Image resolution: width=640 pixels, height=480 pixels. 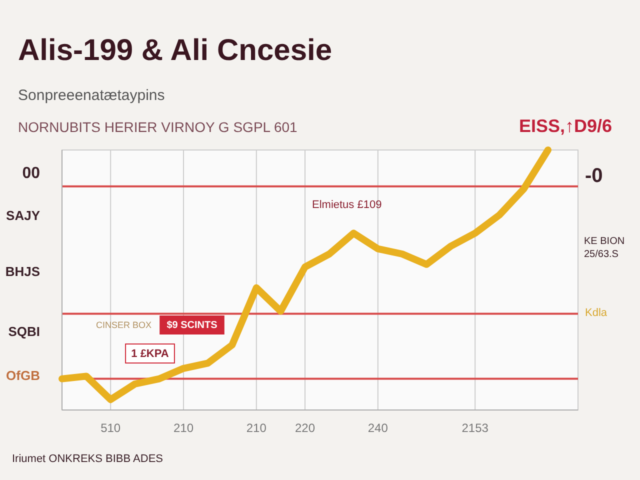 I want to click on annotation: $9 SCINTS, so click(x=192, y=325).